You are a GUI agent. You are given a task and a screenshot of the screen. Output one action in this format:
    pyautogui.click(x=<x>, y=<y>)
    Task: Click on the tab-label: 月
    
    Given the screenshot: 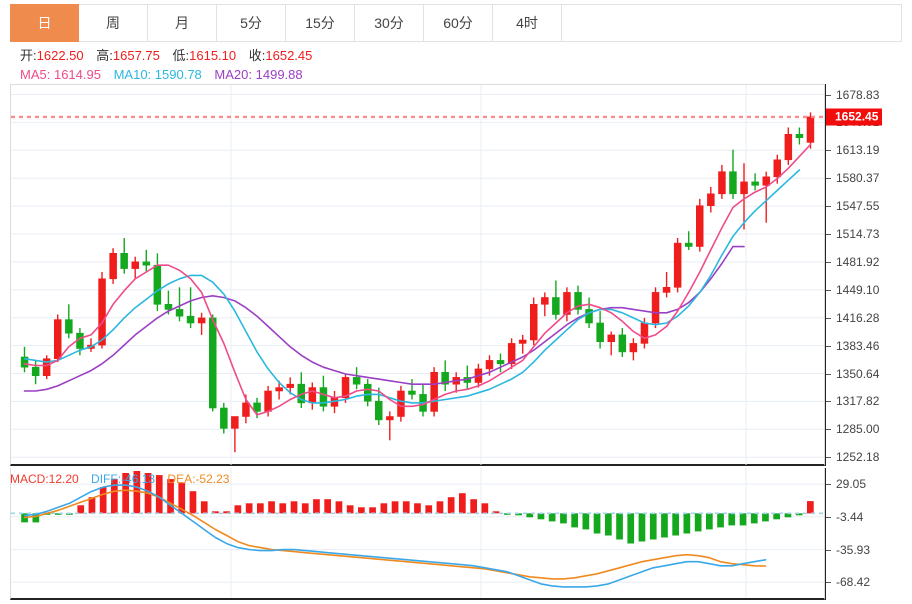 What is the action you would take?
    pyautogui.click(x=182, y=23)
    